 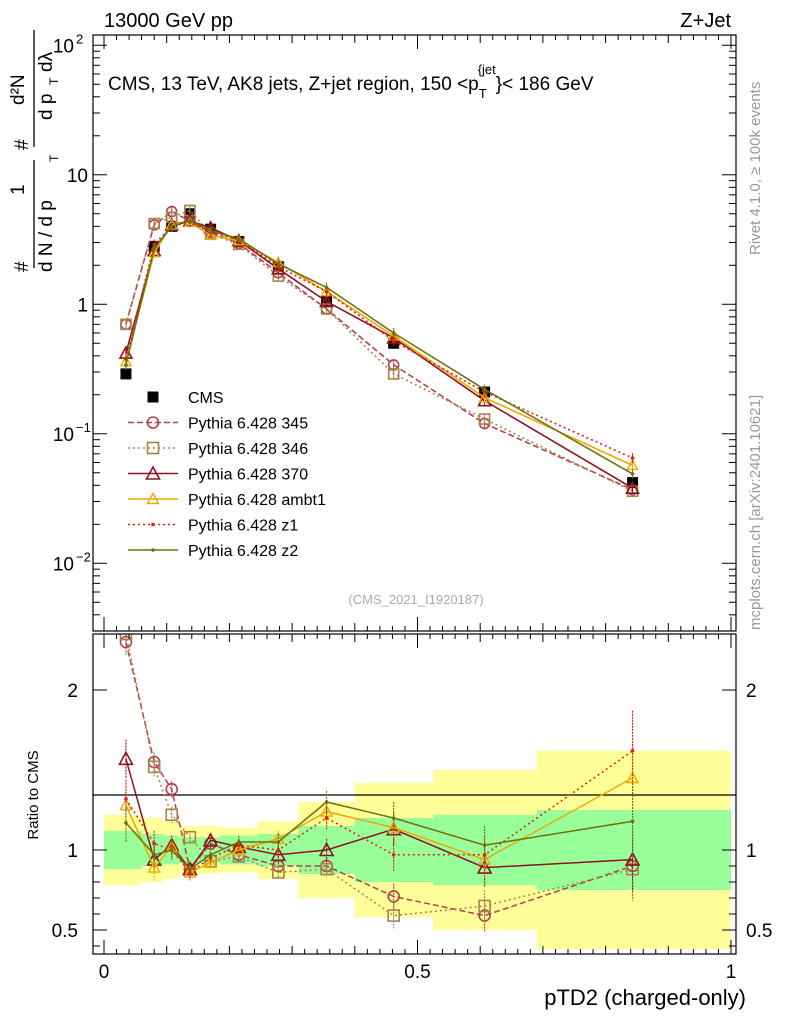 What do you see at coordinates (243, 526) in the screenshot?
I see `legend-label: Pythia 6.428 z1` at bounding box center [243, 526].